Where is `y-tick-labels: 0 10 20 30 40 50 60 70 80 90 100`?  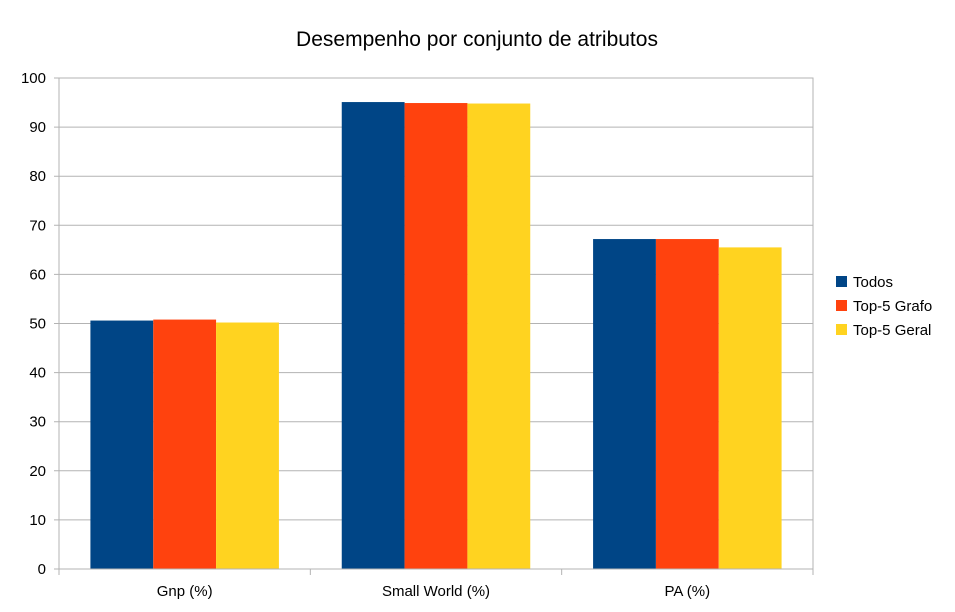 y-tick-labels: 0 10 20 30 40 50 60 70 80 90 100 is located at coordinates (33, 324).